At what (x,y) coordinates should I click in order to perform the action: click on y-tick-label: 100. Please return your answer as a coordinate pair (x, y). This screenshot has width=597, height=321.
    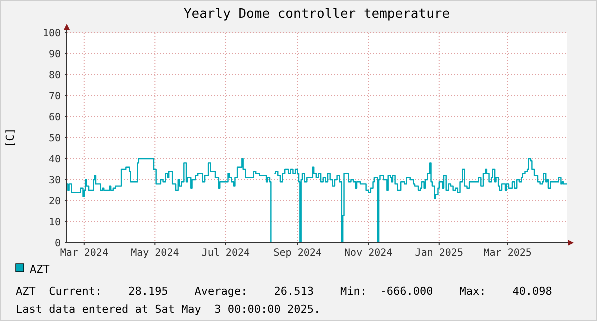
    Looking at the image, I should click on (51, 34).